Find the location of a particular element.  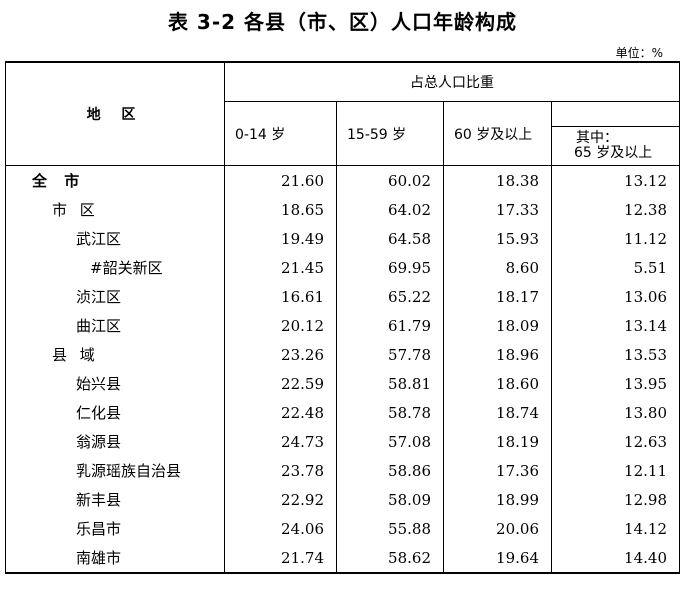

cell-15-59: 61.79 is located at coordinates (390, 325).